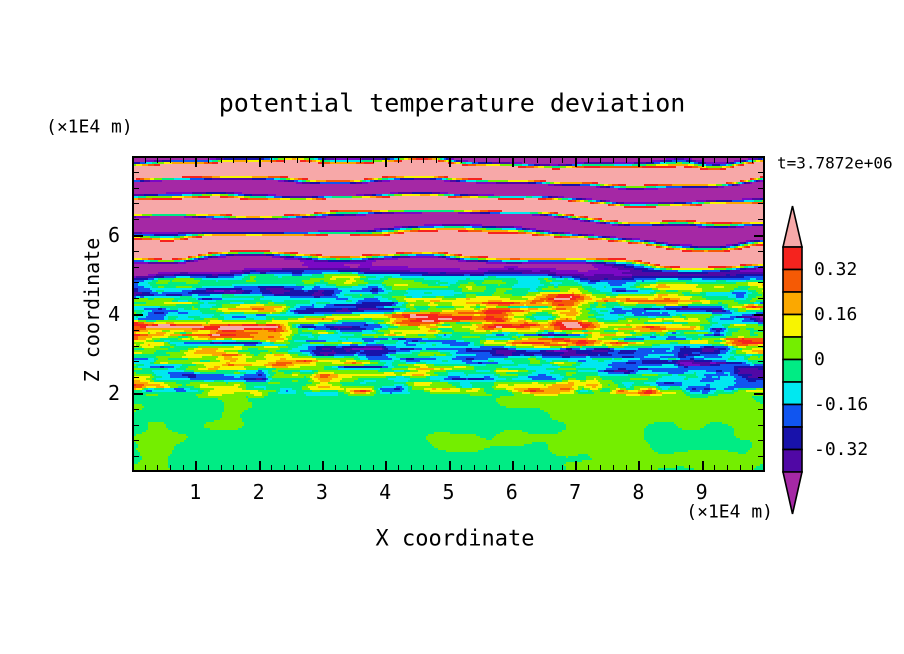  Describe the element at coordinates (113, 314) in the screenshot. I see `z-tick-label: 4` at that location.